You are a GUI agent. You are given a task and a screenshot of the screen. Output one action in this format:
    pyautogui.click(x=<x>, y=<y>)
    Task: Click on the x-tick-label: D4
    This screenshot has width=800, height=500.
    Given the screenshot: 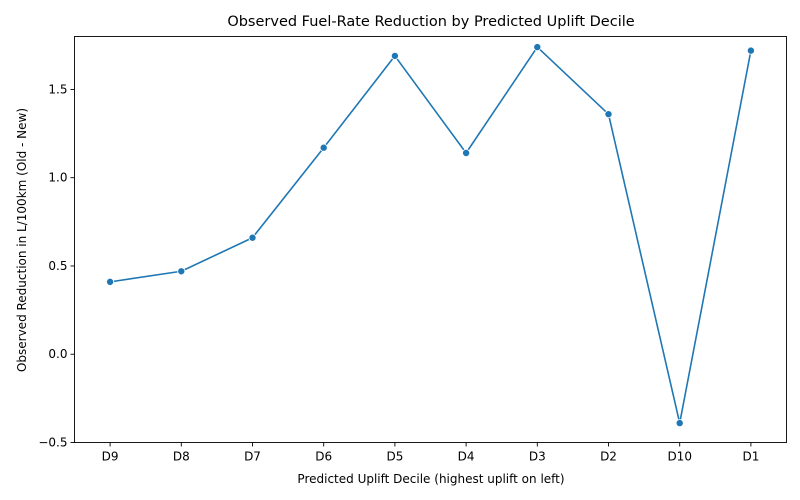 What is the action you would take?
    pyautogui.click(x=466, y=457)
    